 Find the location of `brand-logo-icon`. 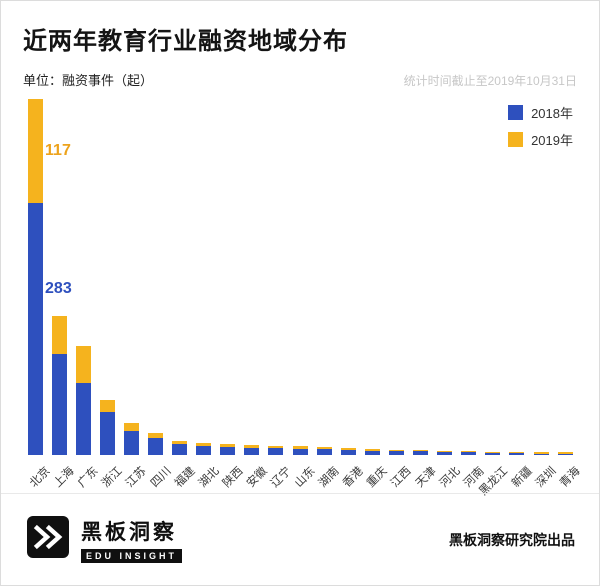

brand-logo-icon is located at coordinates (48, 539).